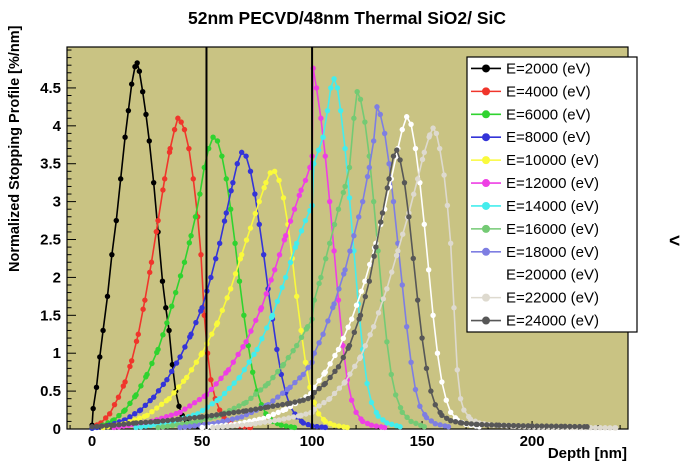 The width and height of the screenshot is (698, 476). I want to click on y-tick-label: 2, so click(57, 277).